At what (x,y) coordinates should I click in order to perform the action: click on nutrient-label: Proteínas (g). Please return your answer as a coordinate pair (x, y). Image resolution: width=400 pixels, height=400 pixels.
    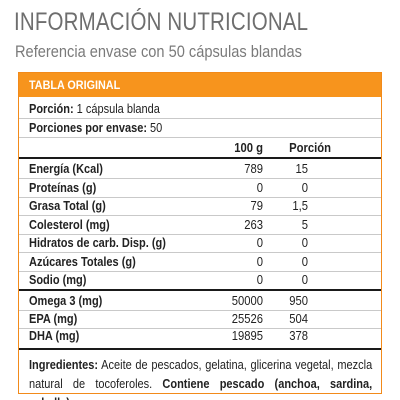
    Looking at the image, I should click on (63, 187).